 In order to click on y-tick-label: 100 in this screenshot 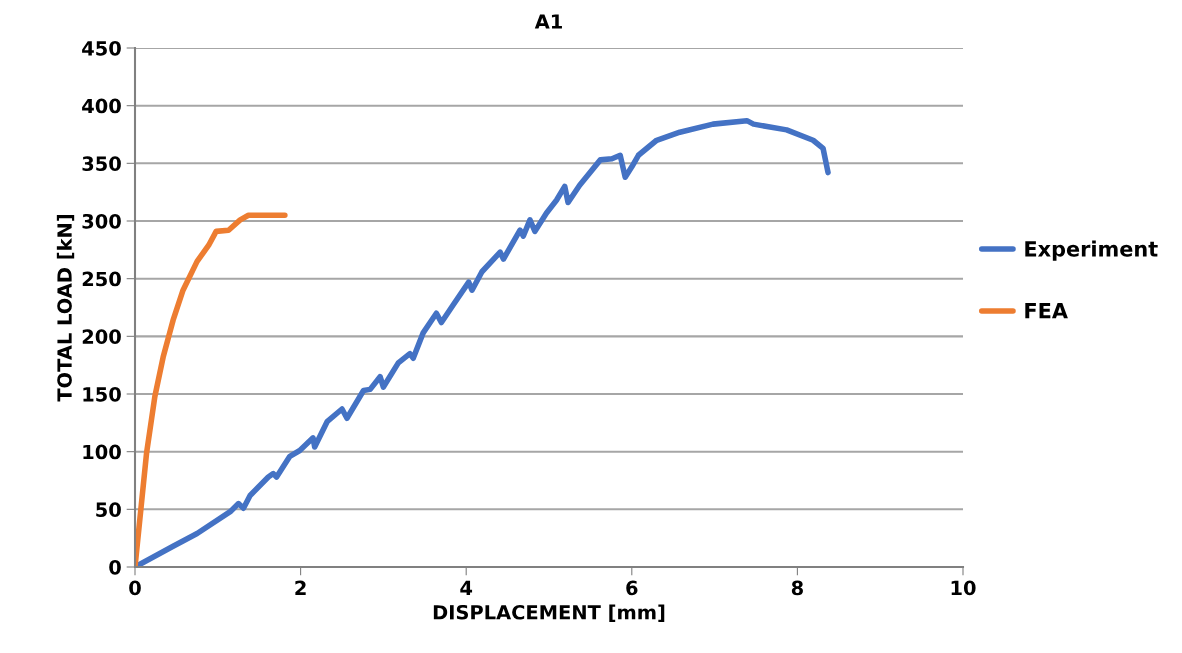, I will do `click(102, 452)`.